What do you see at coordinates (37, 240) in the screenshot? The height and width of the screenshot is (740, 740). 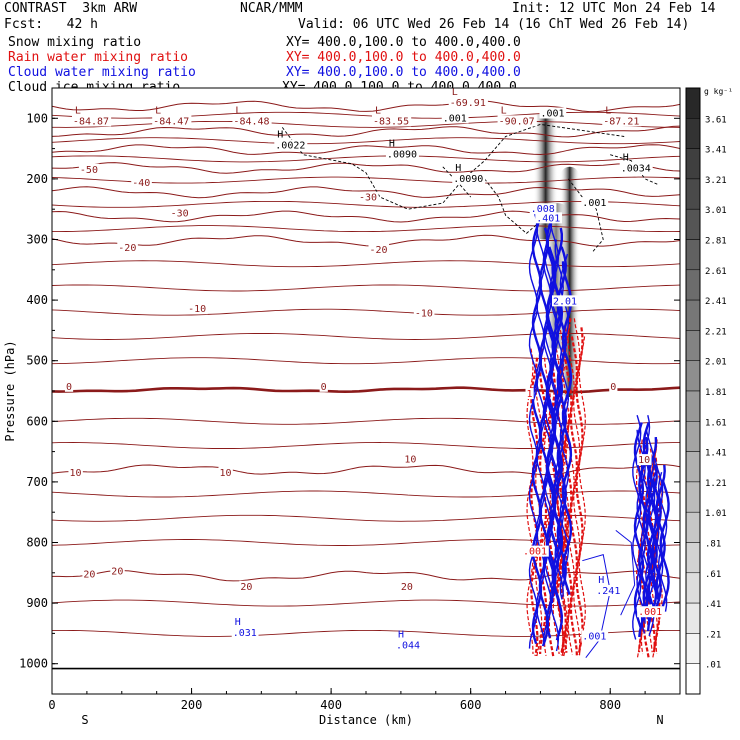 I see `y-tick-label: 300` at bounding box center [37, 240].